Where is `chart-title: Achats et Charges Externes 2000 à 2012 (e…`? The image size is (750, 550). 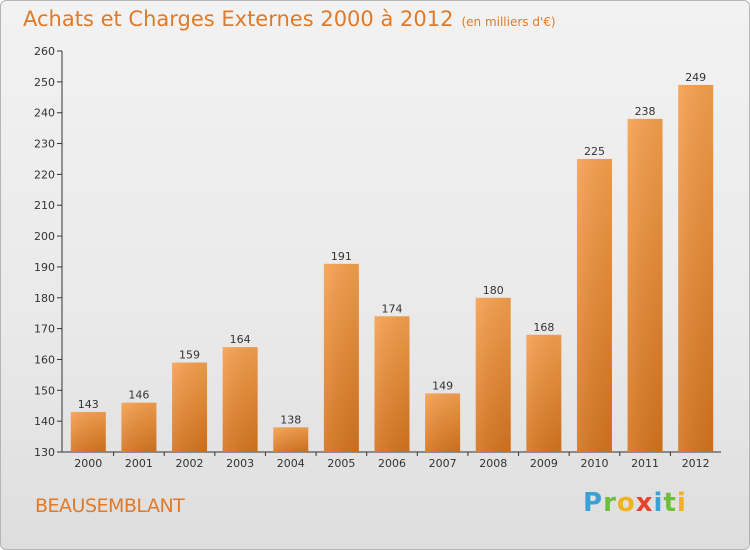
chart-title: Achats et Charges Externes 2000 à 2012 (e… is located at coordinates (289, 19).